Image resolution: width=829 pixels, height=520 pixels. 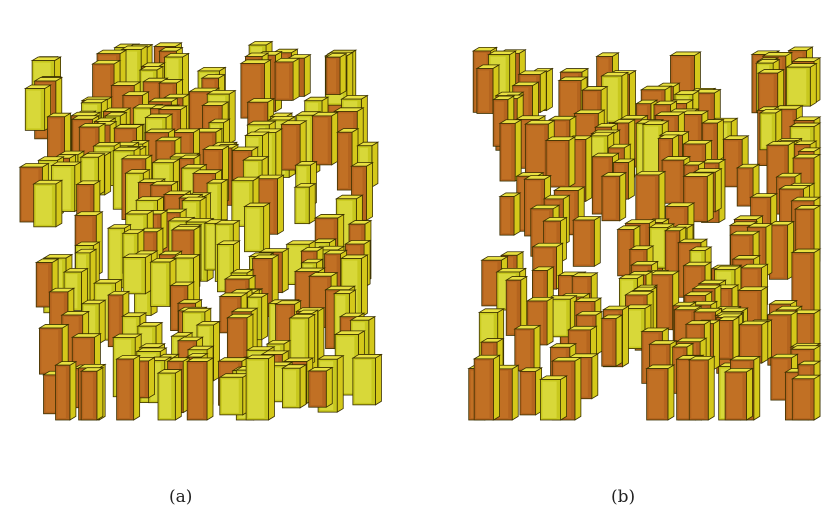 What do you see at coordinates (181, 497) in the screenshot?
I see `panel-a-caption: (a)` at bounding box center [181, 497].